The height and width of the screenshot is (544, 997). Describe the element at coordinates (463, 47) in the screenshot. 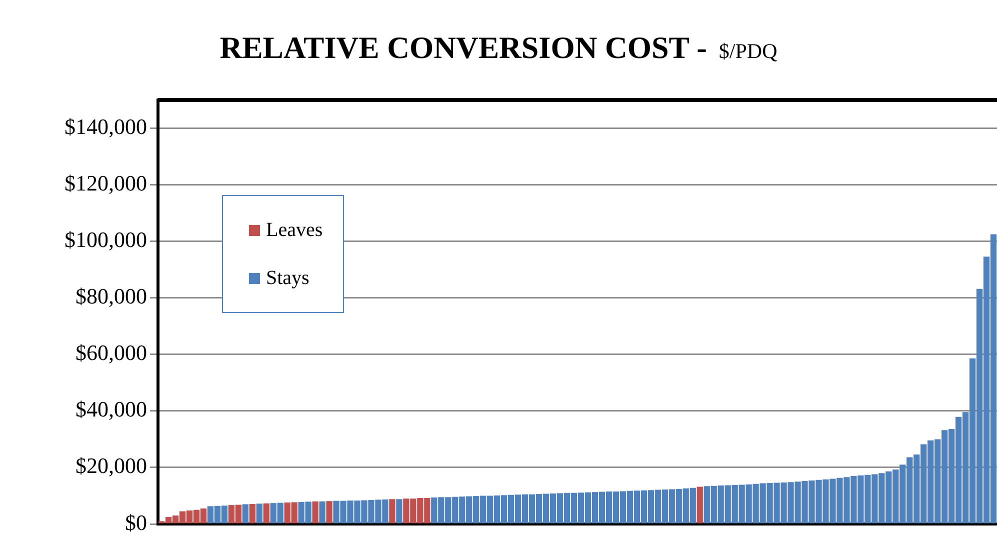

I see `chart-title: RELATIVE CONVERSION COST -` at that location.